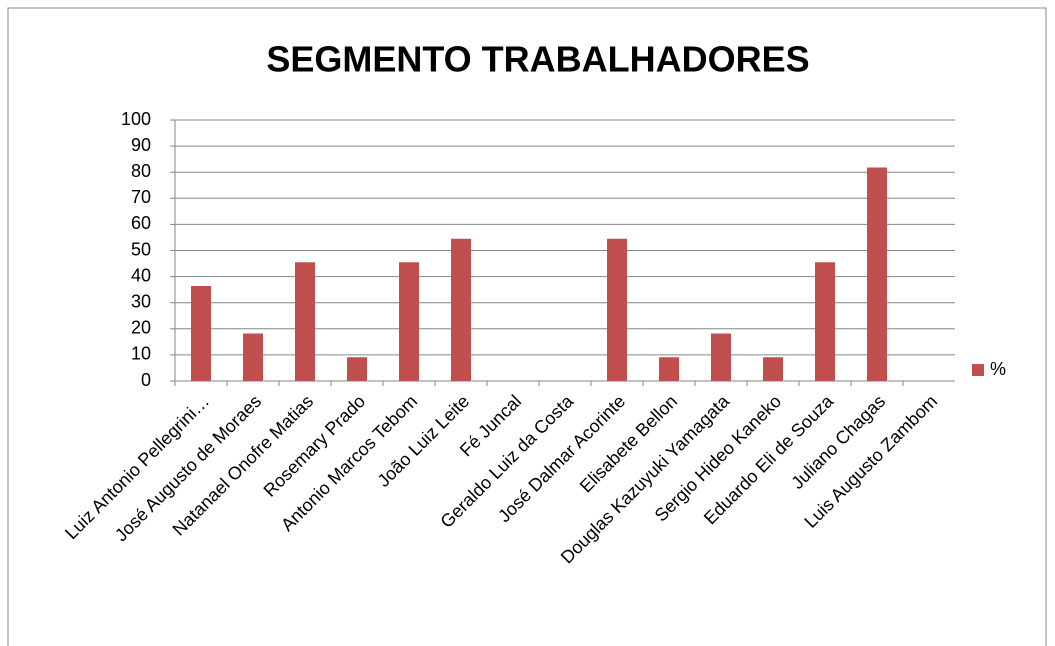 The height and width of the screenshot is (646, 1055). I want to click on y-tick-label: 60, so click(141, 223).